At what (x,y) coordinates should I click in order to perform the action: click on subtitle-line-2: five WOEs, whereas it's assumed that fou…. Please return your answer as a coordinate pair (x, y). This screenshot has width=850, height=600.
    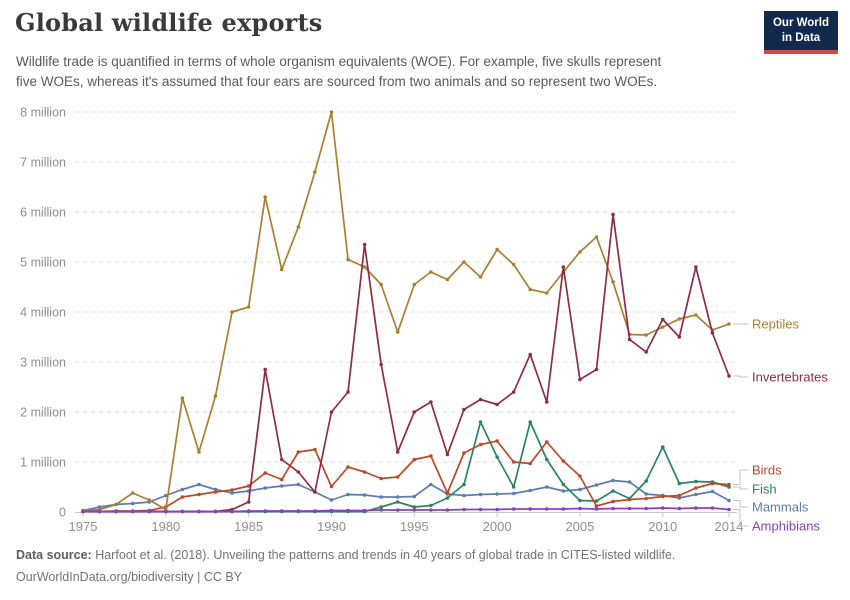
    Looking at the image, I should click on (337, 82).